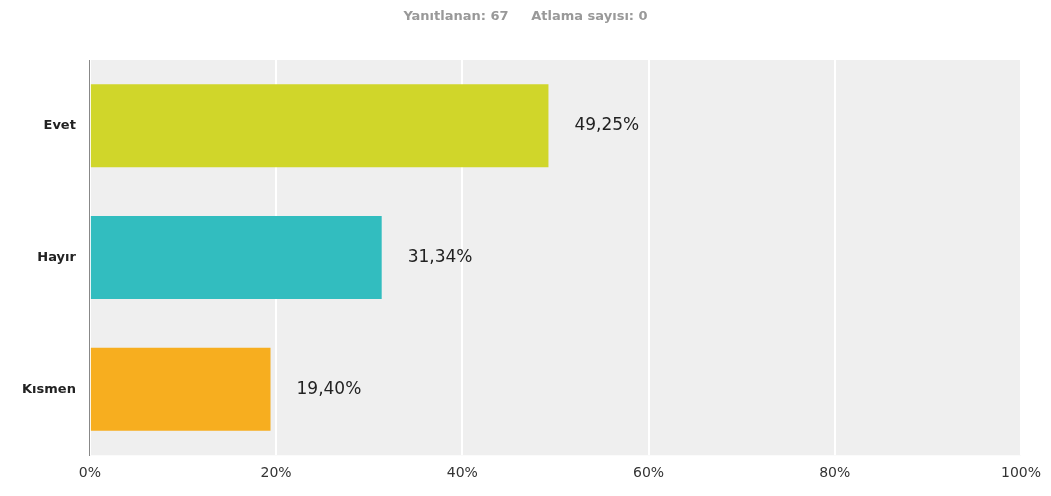 The height and width of the screenshot is (496, 1051). I want to click on y-tick-label: Evet, so click(59, 125).